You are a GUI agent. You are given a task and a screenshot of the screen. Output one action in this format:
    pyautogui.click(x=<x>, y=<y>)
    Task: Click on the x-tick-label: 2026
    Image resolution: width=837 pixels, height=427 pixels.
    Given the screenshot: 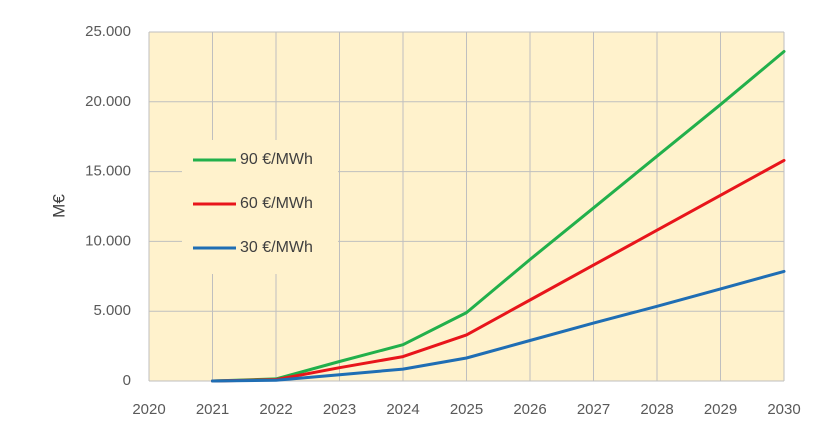 What is the action you would take?
    pyautogui.click(x=529, y=409)
    